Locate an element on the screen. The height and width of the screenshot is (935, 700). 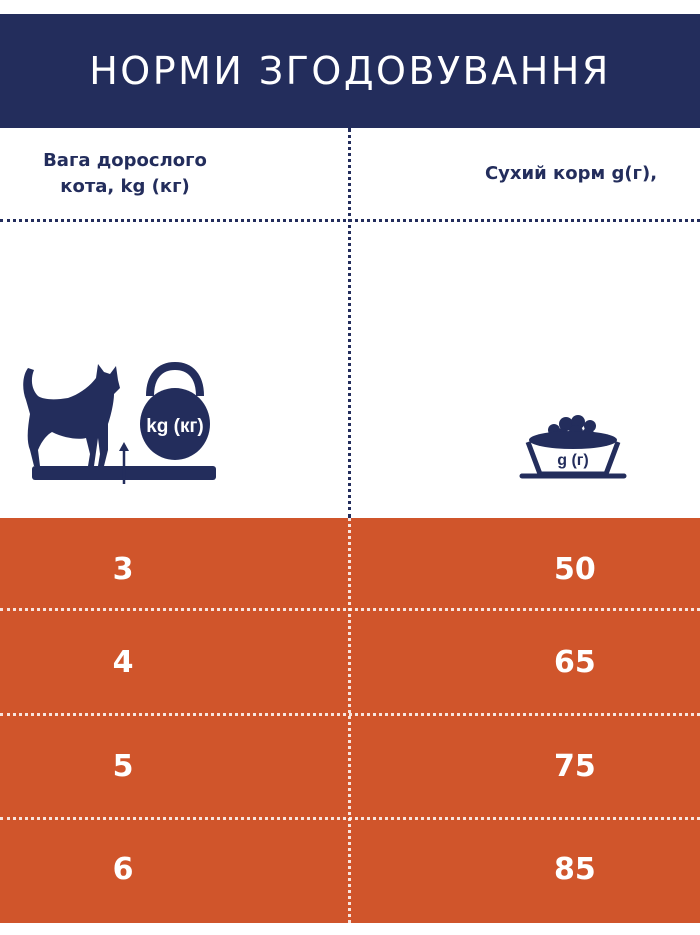
weight-column-header: Вага дорослого кота, kg (кг) is located at coordinates (125, 174).